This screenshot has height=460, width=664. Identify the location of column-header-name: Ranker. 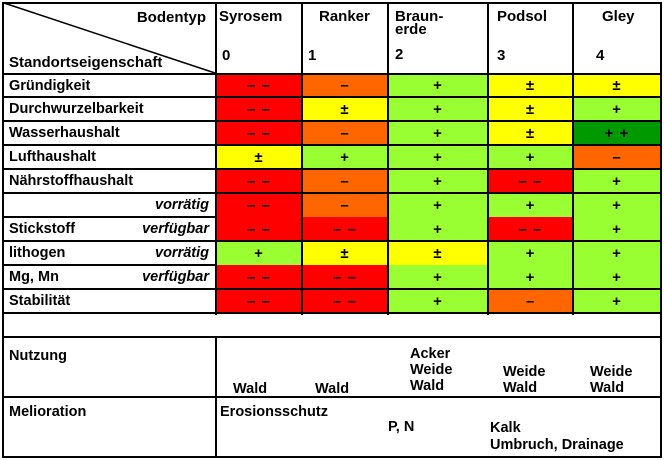
(344, 16).